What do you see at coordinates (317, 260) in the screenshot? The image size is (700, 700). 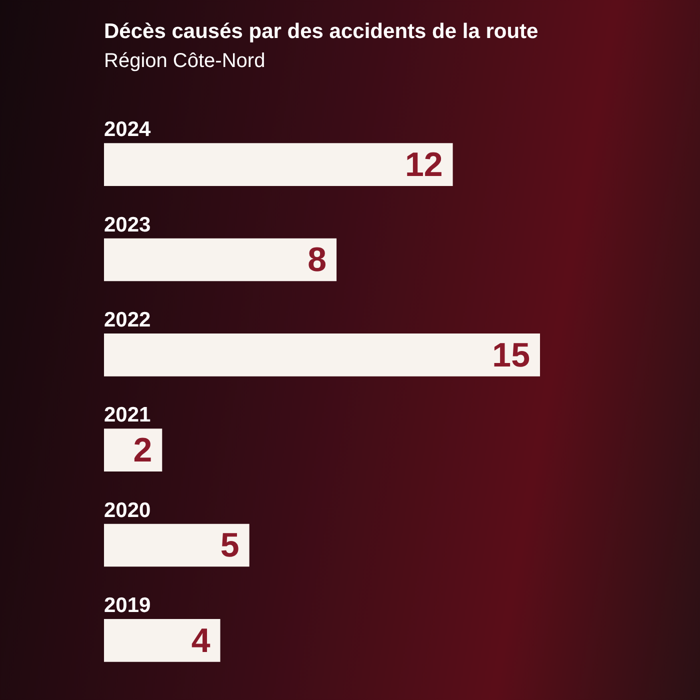 I see `data-label: 8` at bounding box center [317, 260].